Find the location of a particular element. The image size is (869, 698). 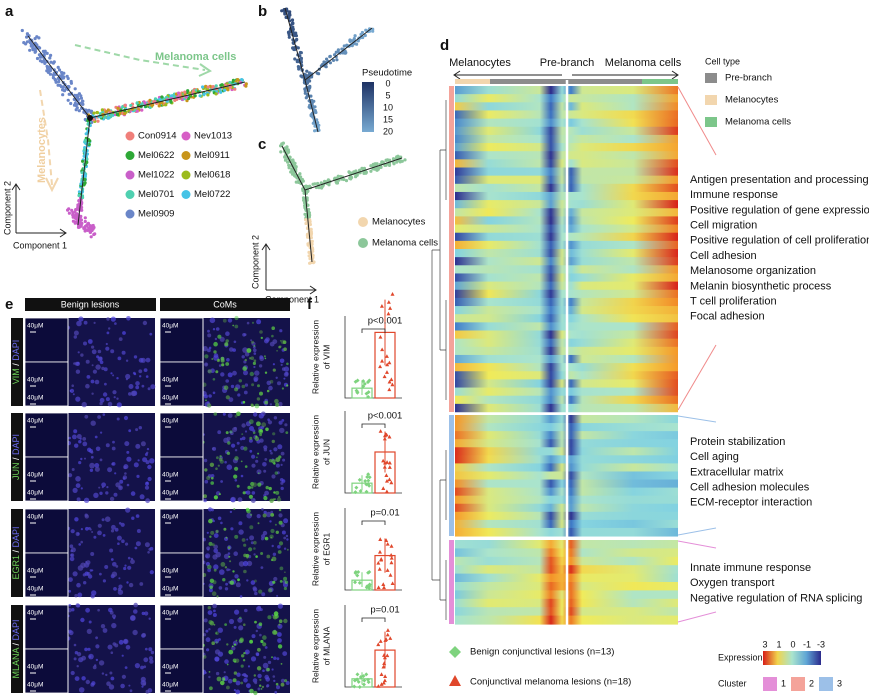

arrow-head is located at coordinates (205, 70).